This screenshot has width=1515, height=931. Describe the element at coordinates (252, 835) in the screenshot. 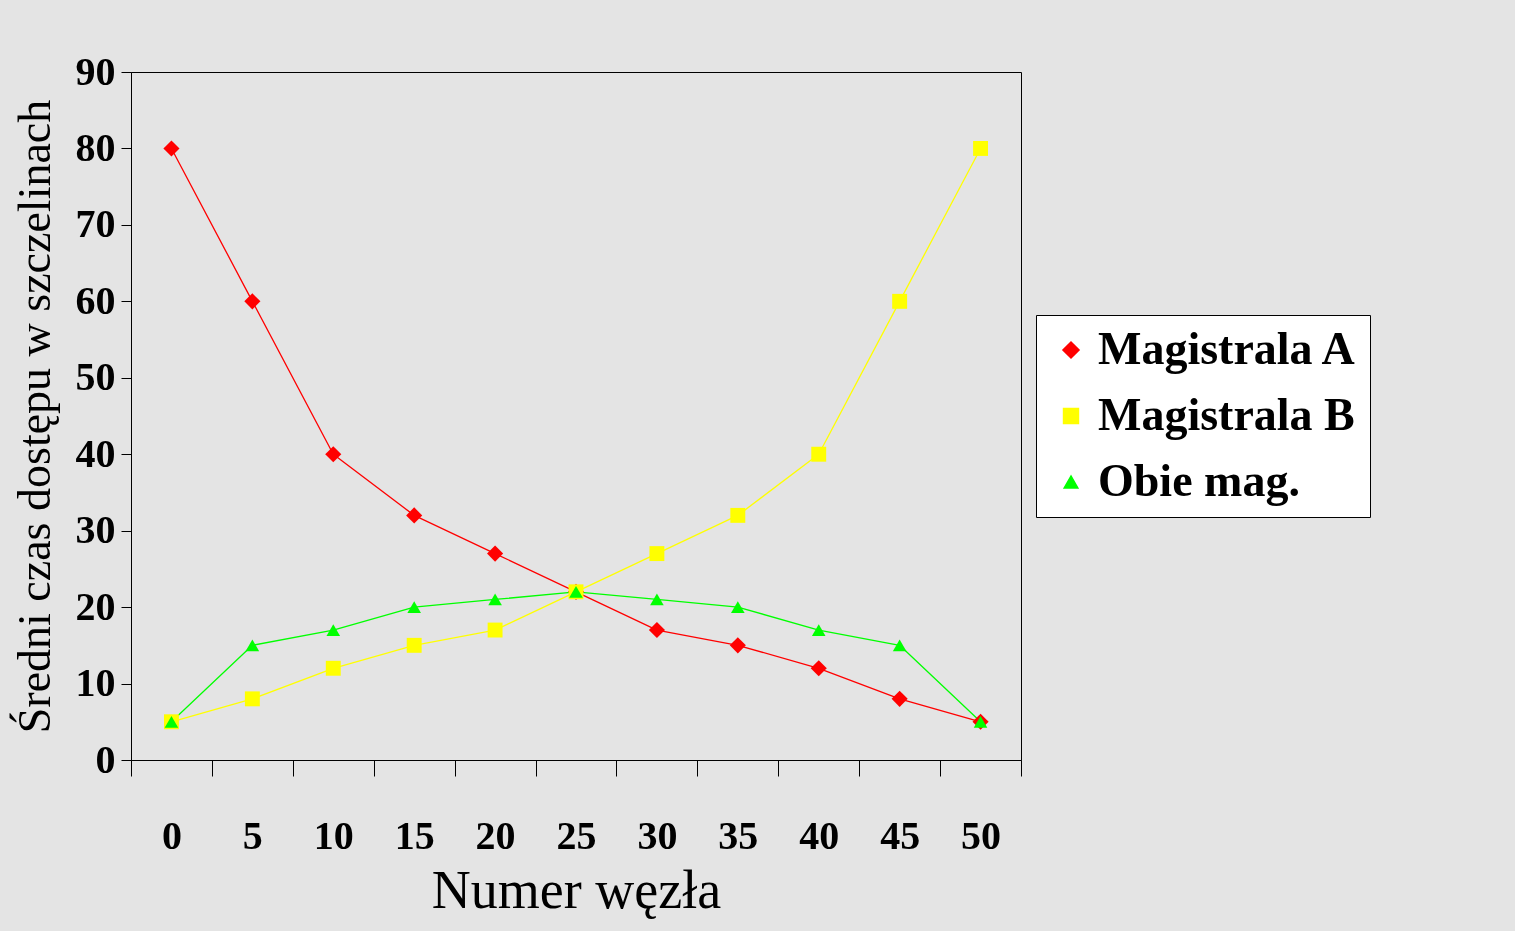

I see `x-tick-label: 5` at that location.